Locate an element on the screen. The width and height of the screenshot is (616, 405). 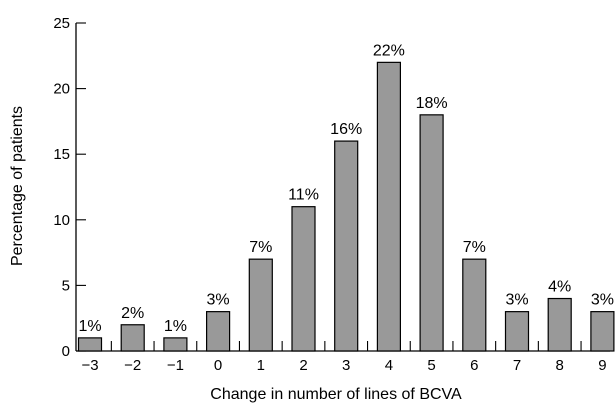
data-label: 18% is located at coordinates (432, 103).